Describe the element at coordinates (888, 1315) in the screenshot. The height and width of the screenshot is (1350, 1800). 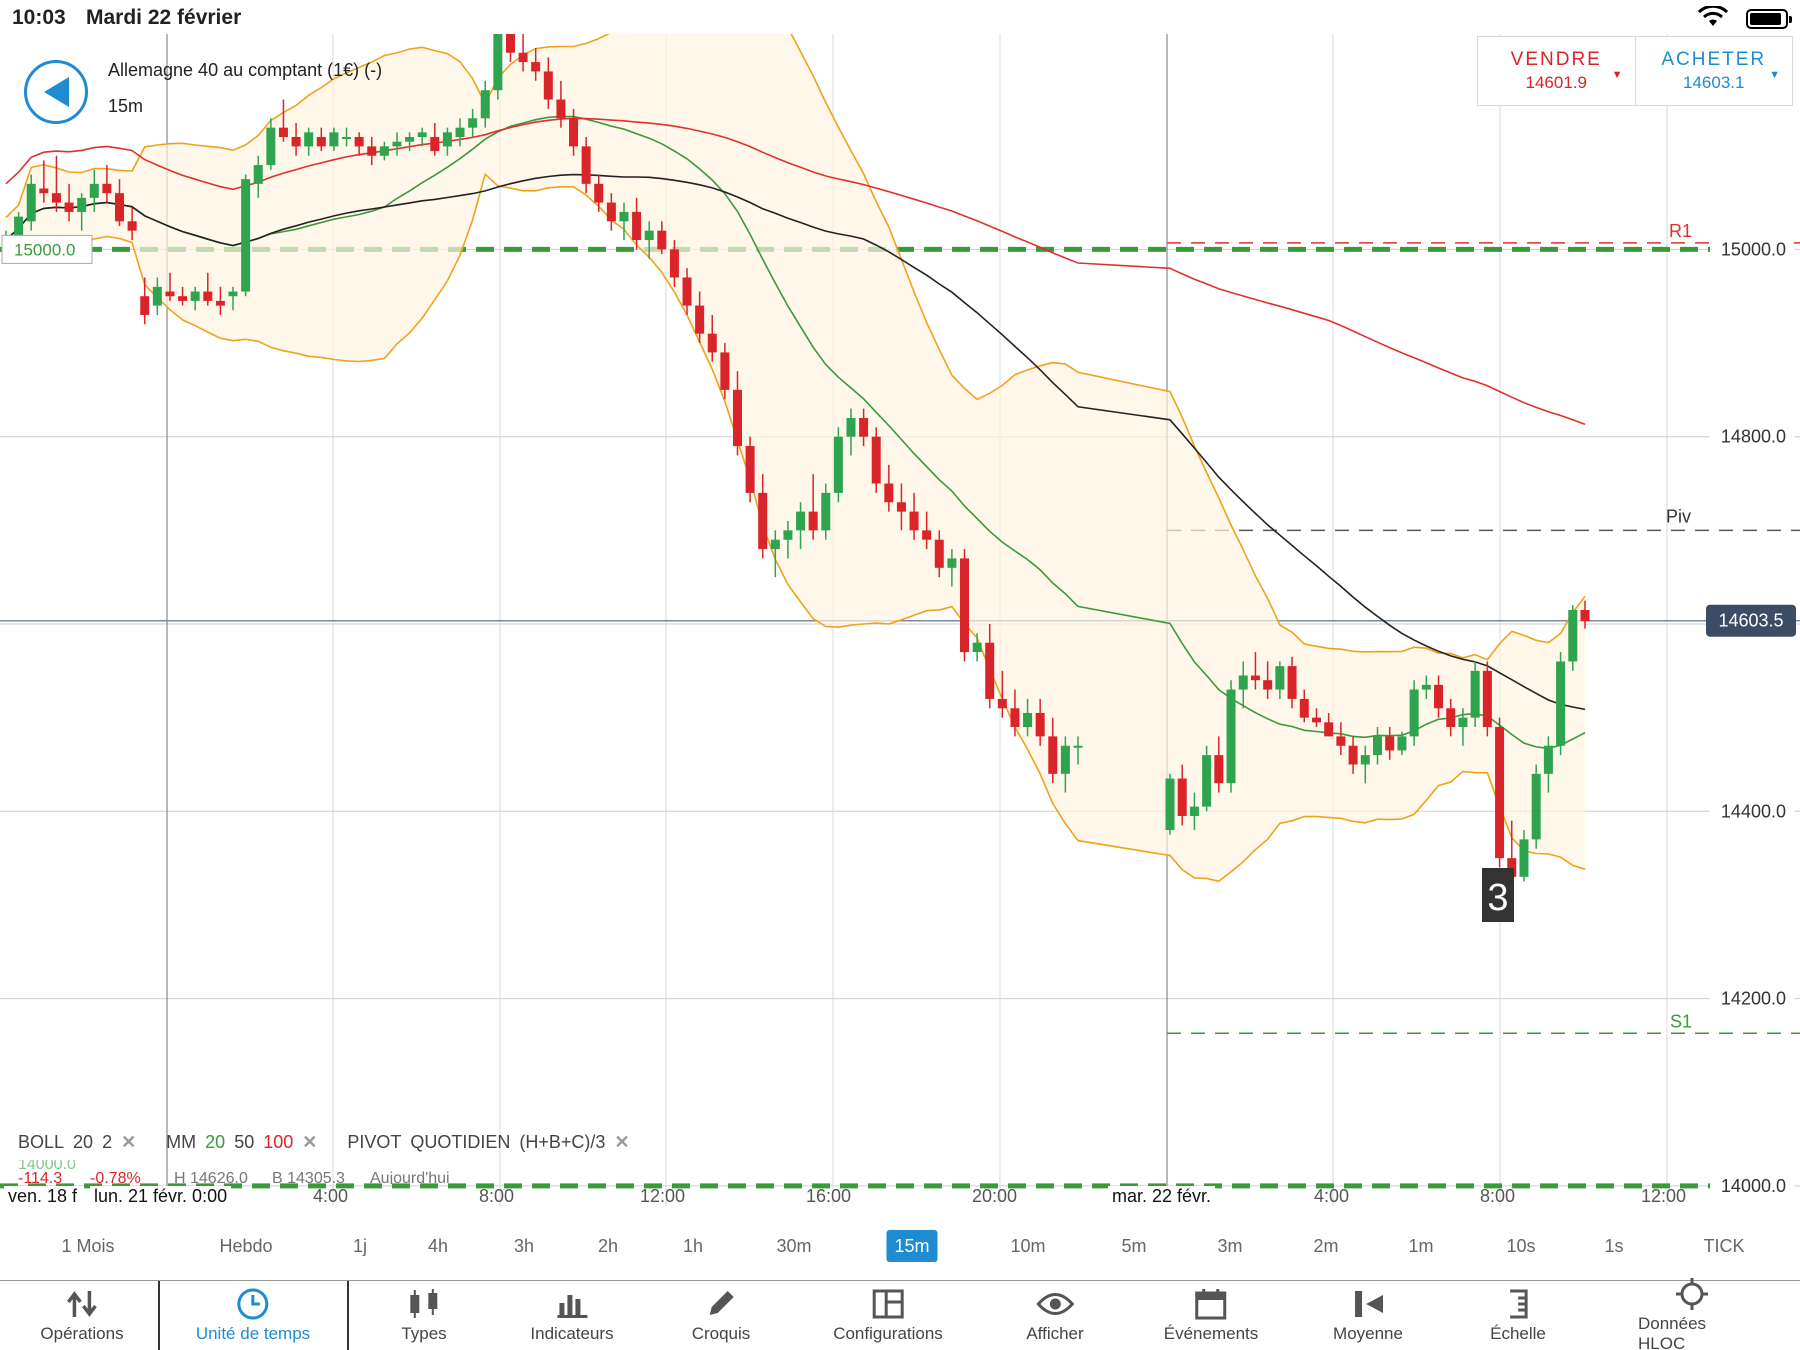
I see `toolbar-layout: Configurations` at that location.